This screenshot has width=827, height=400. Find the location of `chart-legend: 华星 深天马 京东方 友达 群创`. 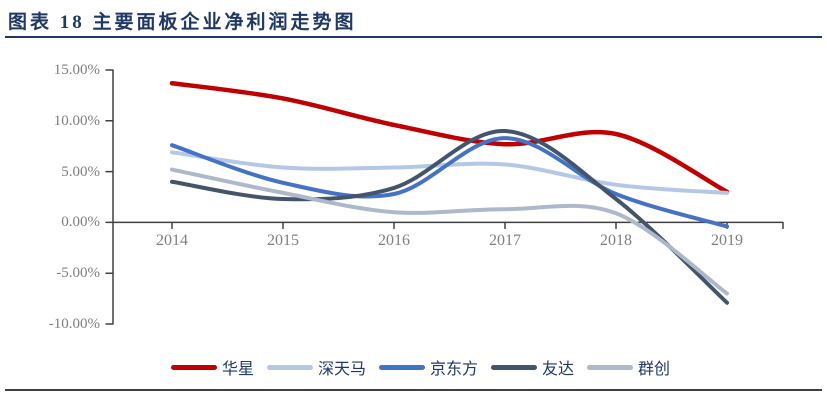

chart-legend: 华星 深天马 京东方 友达 群创 is located at coordinates (413, 367).